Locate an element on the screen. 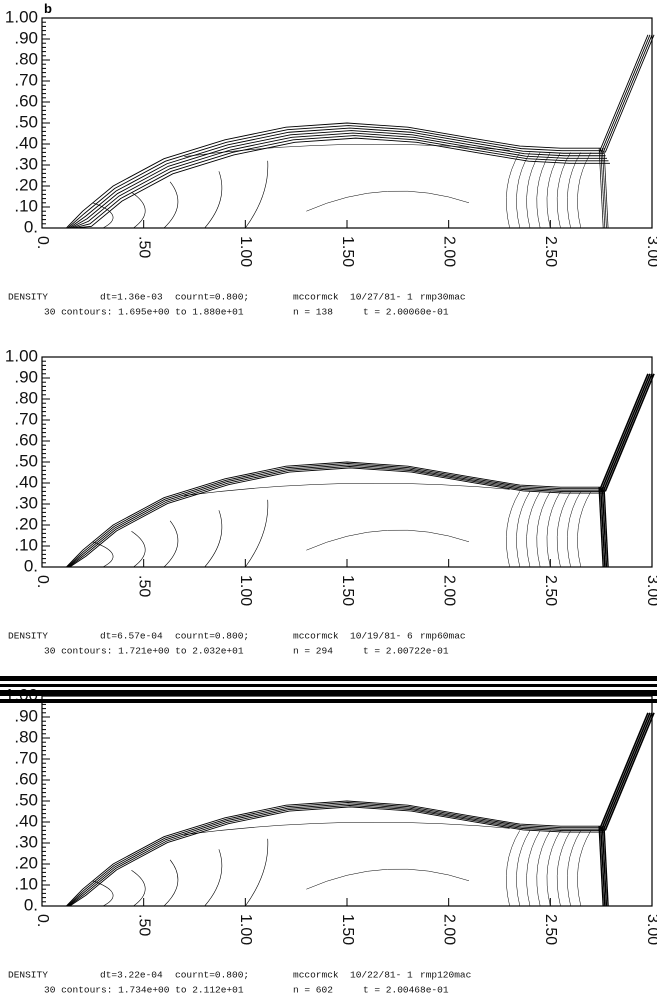 The image size is (657, 996). x-tick-label: .50 is located at coordinates (143, 586).